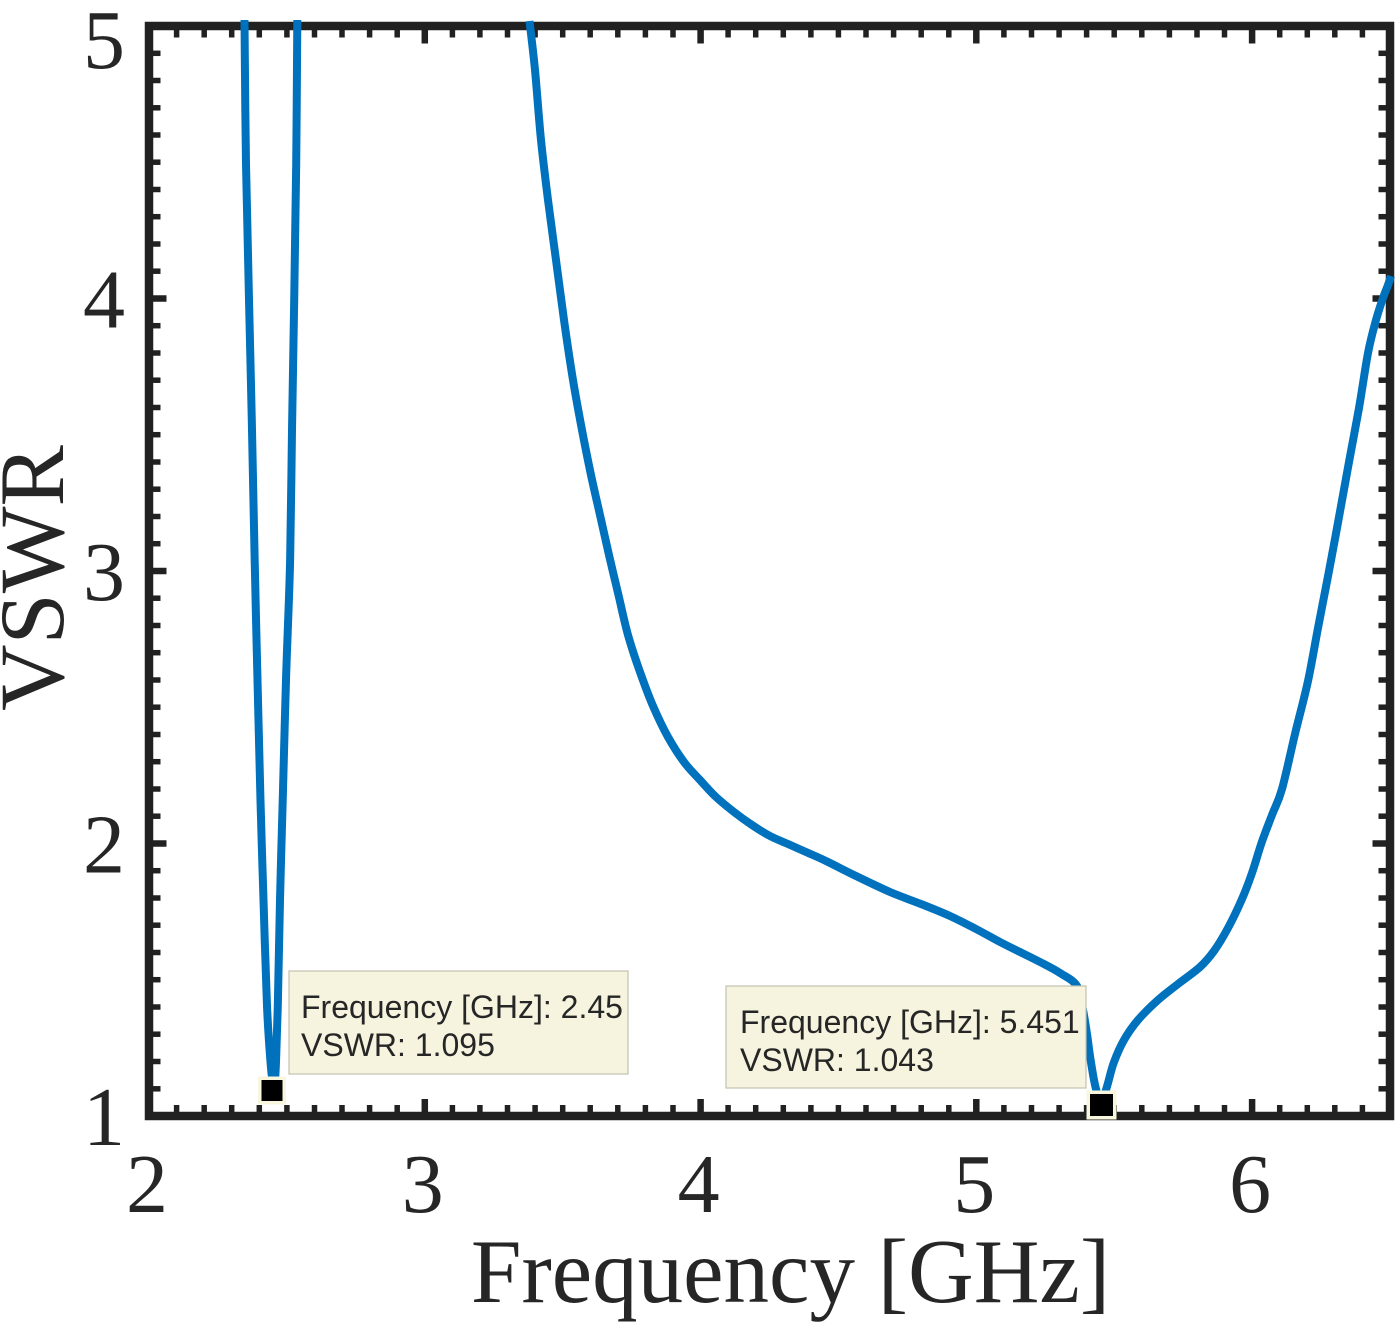  What do you see at coordinates (1250, 1184) in the screenshot?
I see `svg-text: 6` at bounding box center [1250, 1184].